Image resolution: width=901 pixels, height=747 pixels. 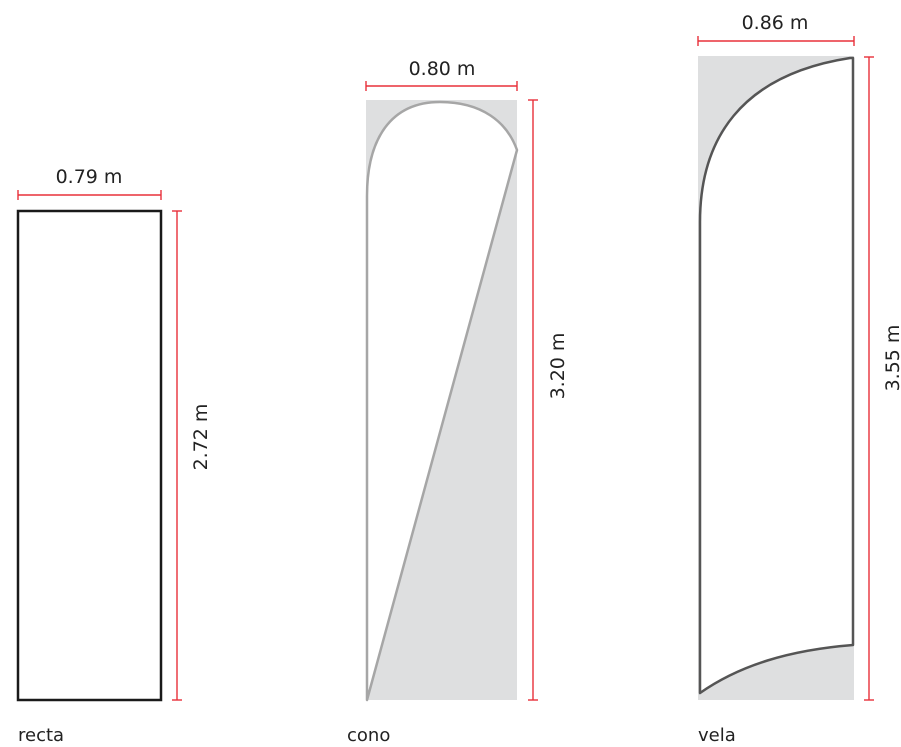 I want to click on recta-height-label: 2.72 m, so click(x=201, y=437).